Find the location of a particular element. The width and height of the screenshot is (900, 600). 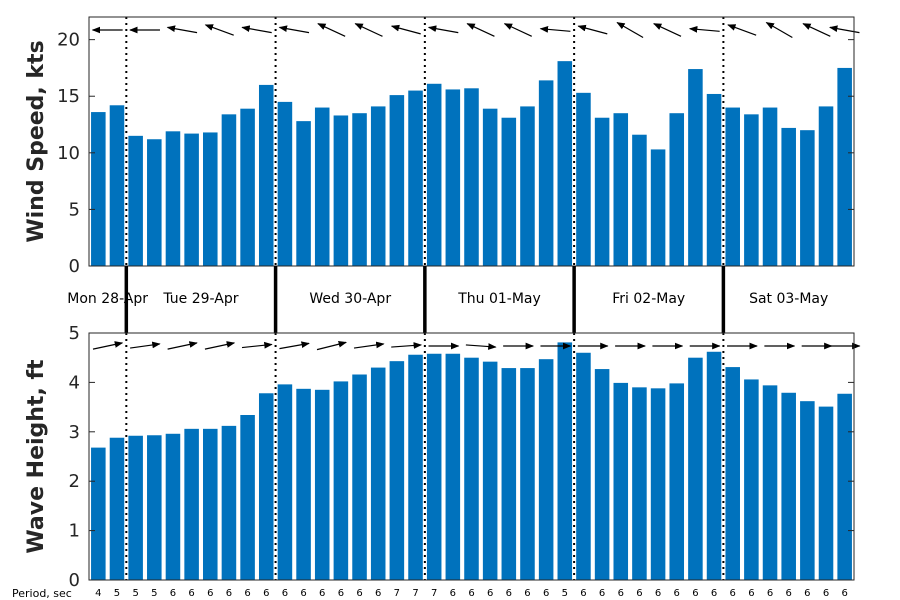

wave-ytick-label: 4 is located at coordinates (74, 382).